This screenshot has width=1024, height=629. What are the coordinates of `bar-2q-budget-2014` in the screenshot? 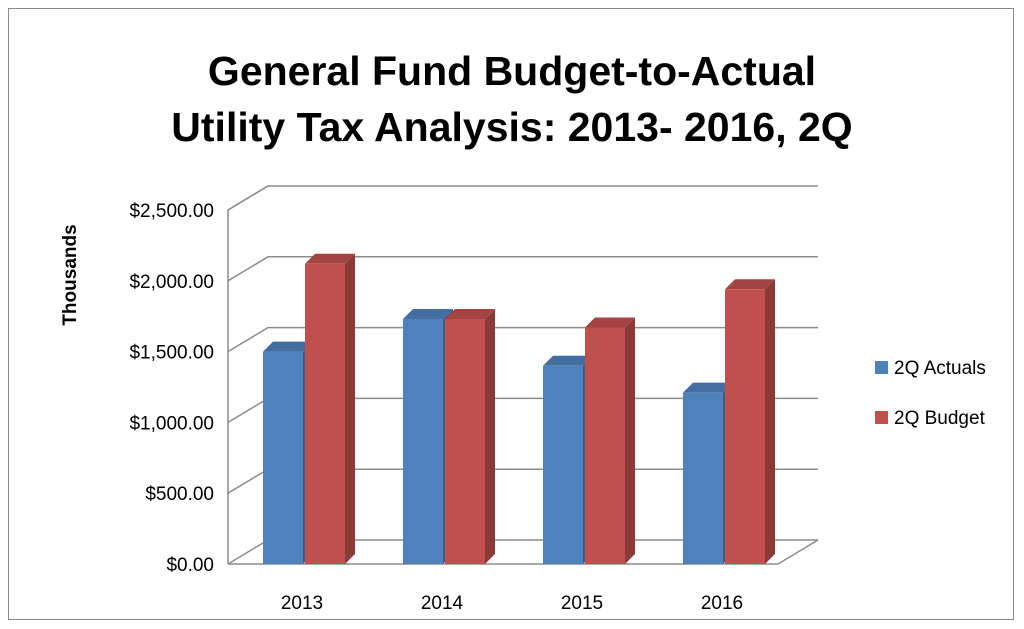 It's located at (470, 436).